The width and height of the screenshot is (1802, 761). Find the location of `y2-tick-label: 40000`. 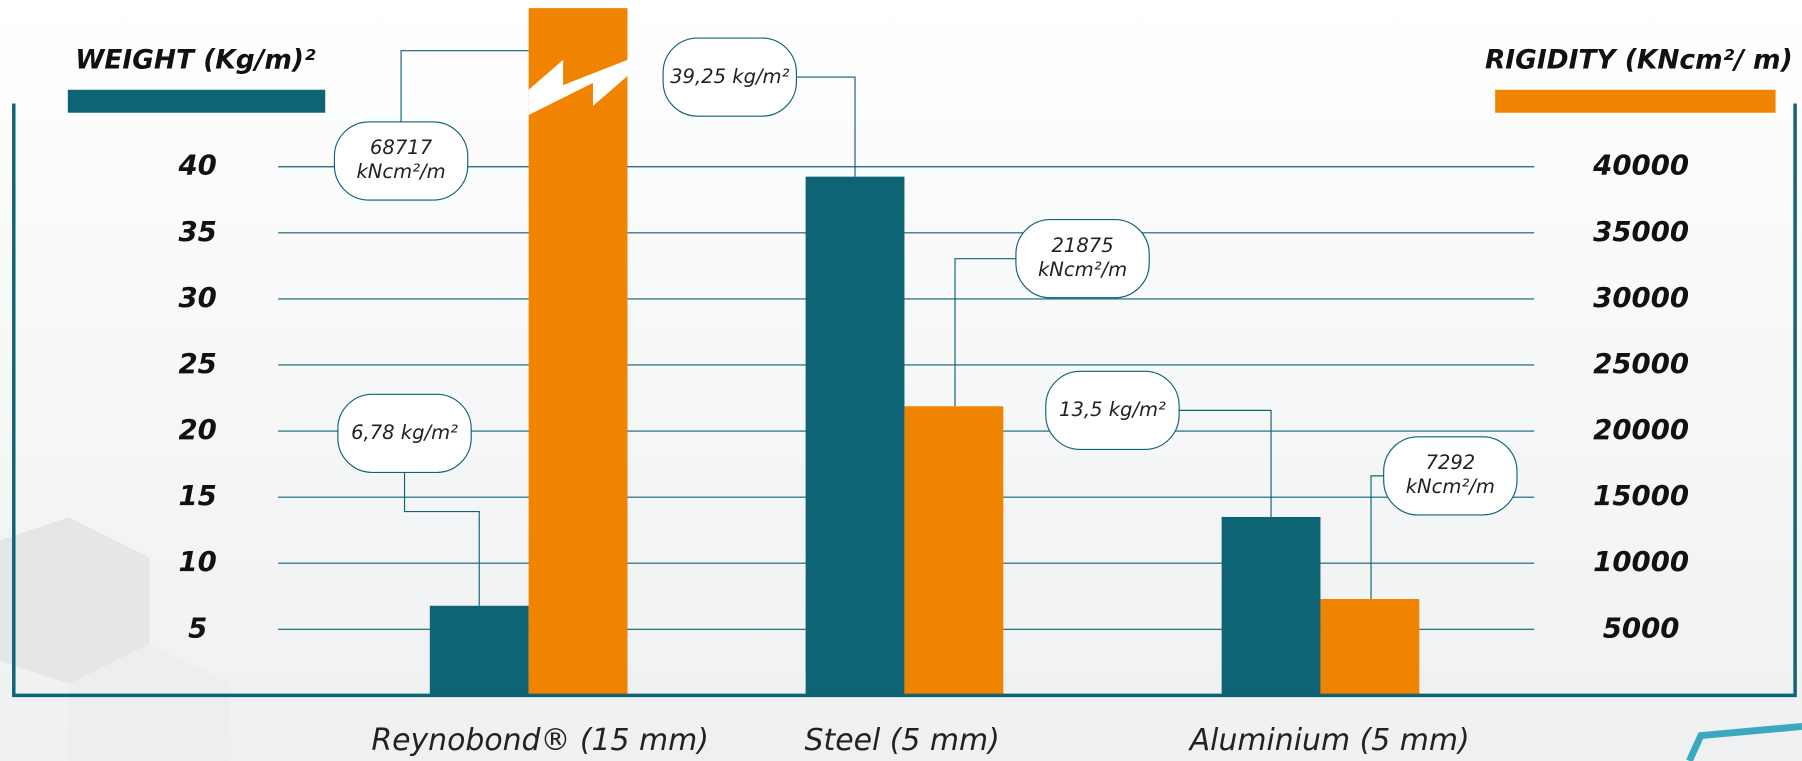

y2-tick-label: 40000 is located at coordinates (1640, 165).